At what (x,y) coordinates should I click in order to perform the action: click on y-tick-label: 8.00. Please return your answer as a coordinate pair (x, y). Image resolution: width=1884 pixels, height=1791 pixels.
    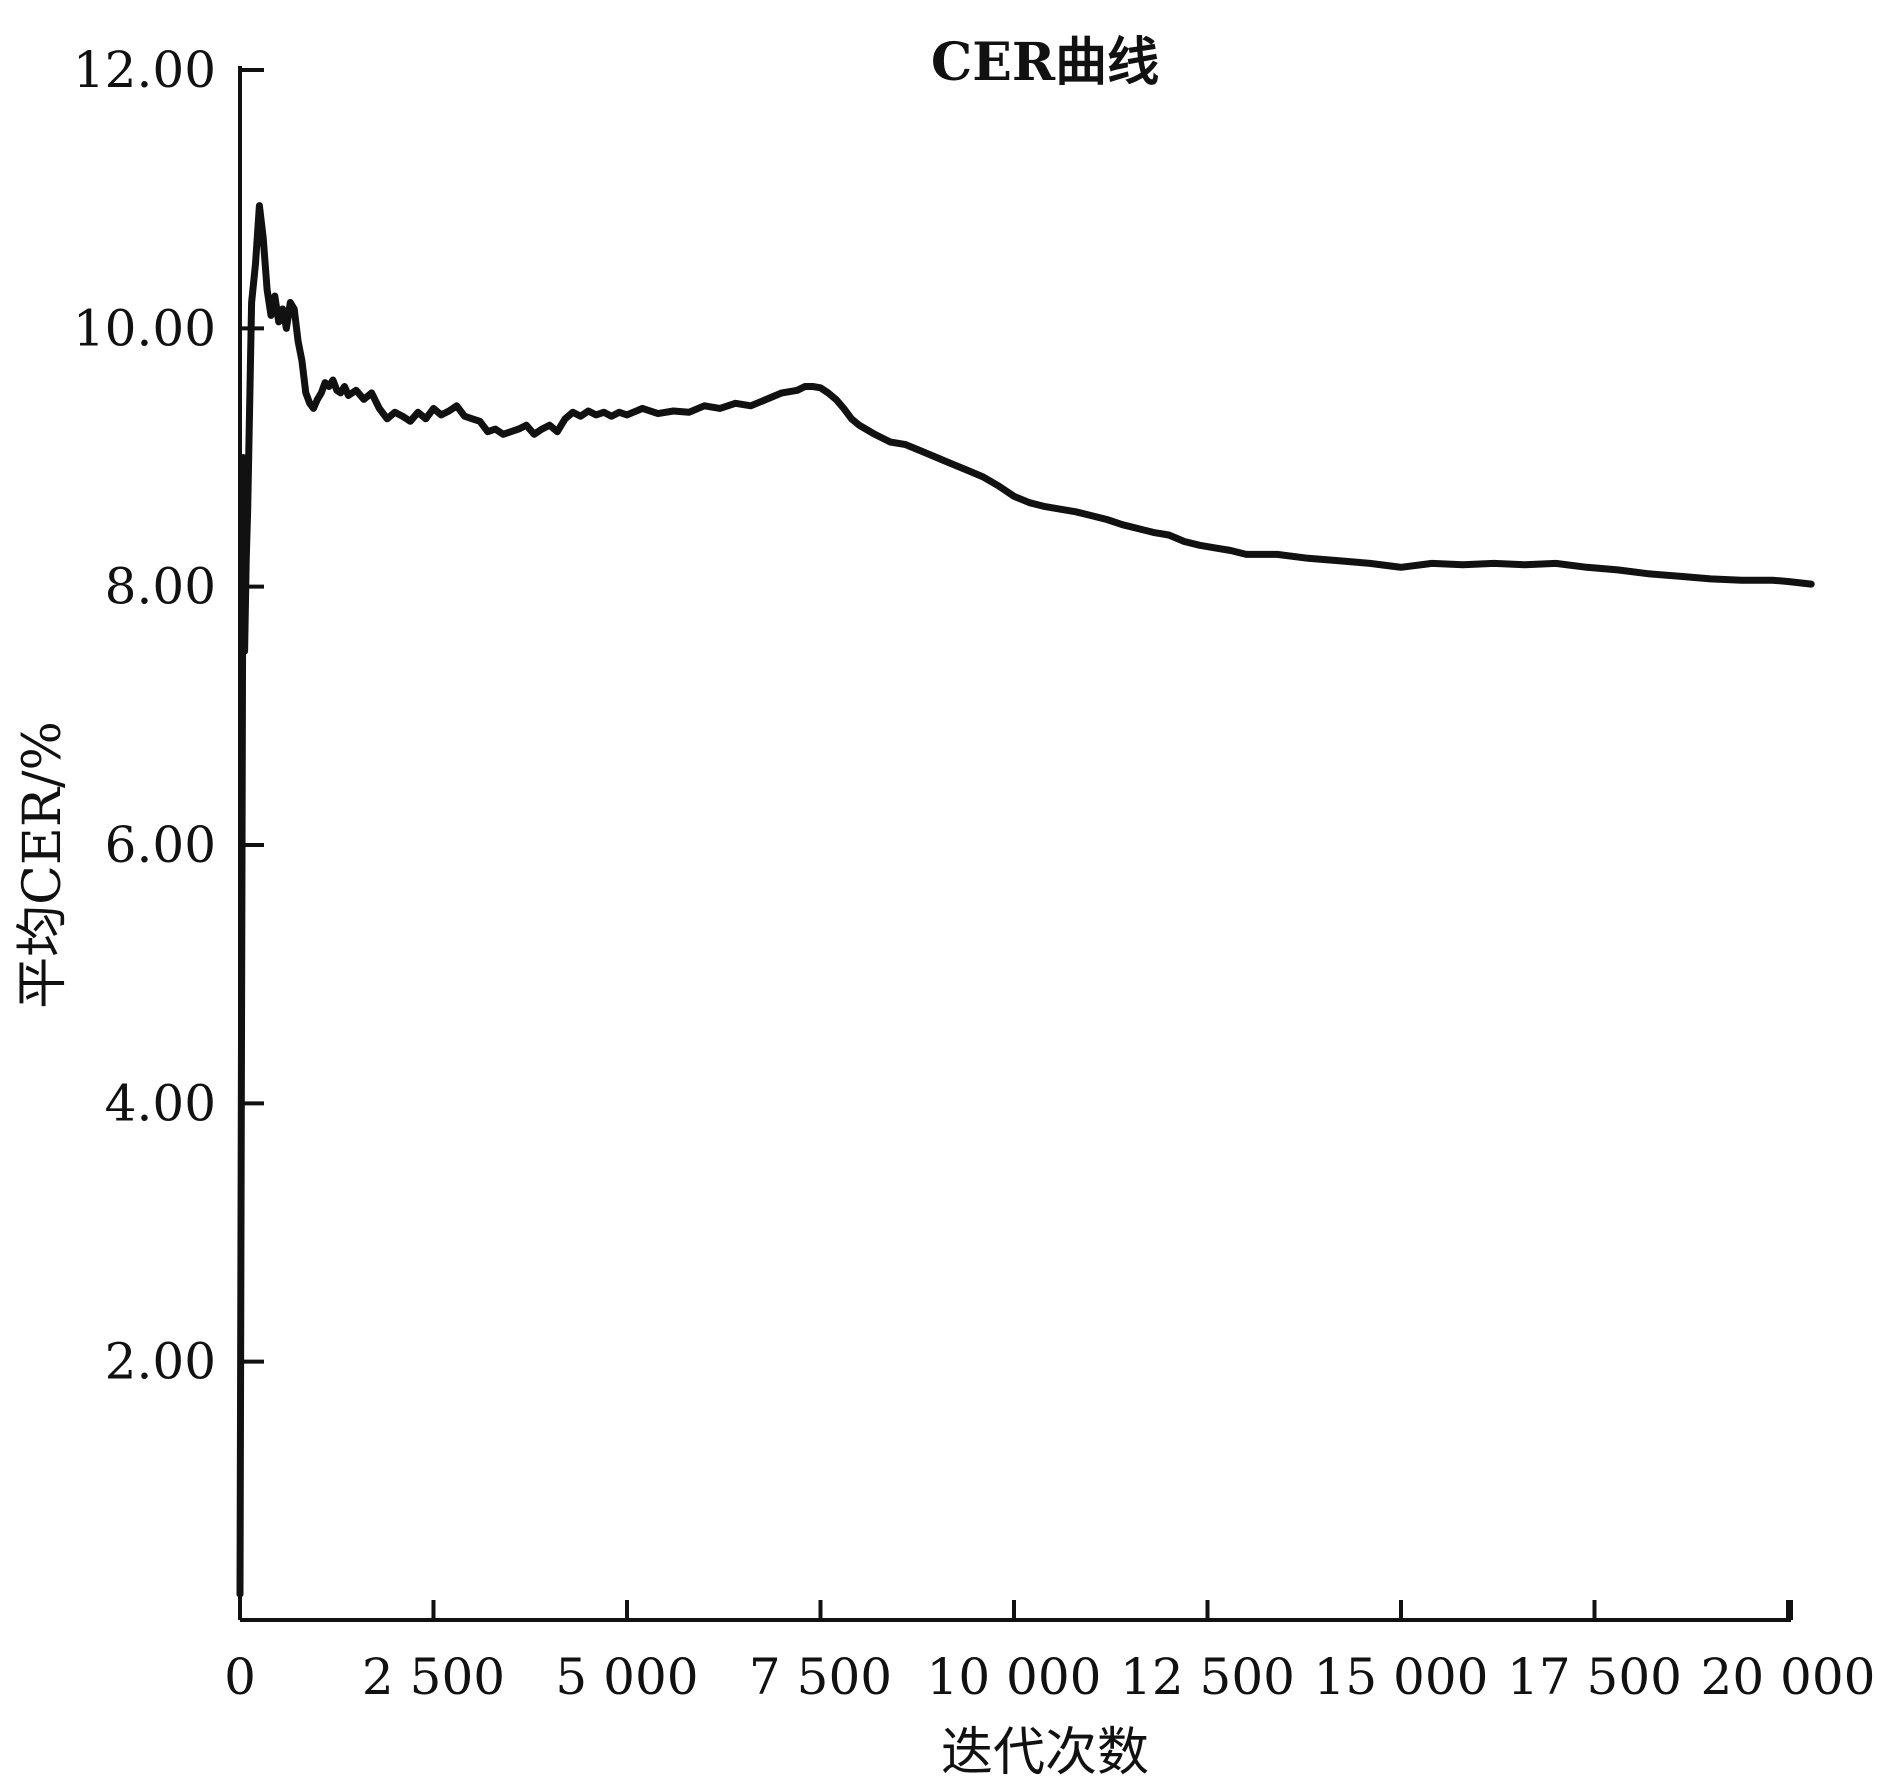
    Looking at the image, I should click on (160, 587).